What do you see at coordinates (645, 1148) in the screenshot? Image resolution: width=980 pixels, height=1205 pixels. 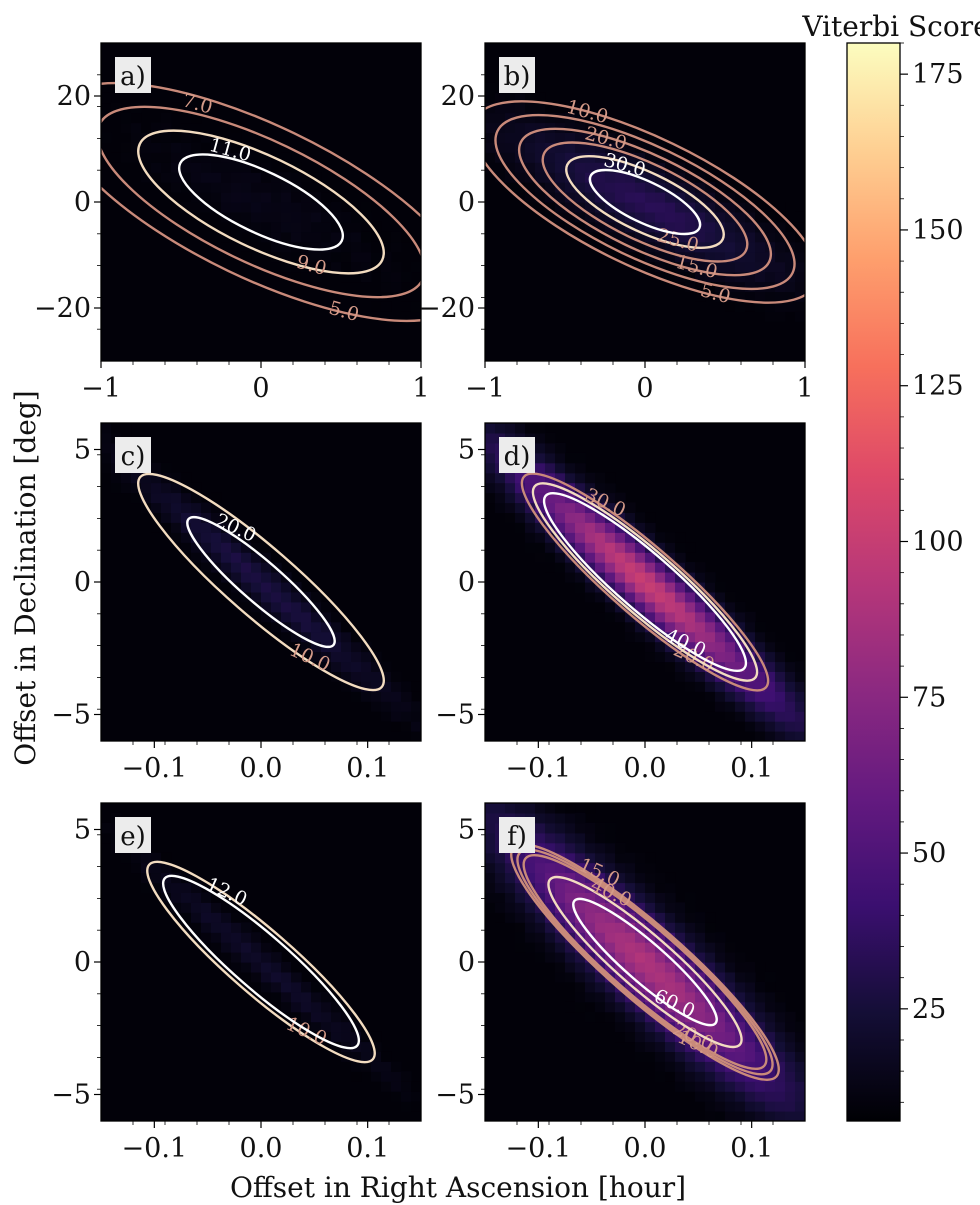 I see `x-tick-label: 0.0` at bounding box center [645, 1148].